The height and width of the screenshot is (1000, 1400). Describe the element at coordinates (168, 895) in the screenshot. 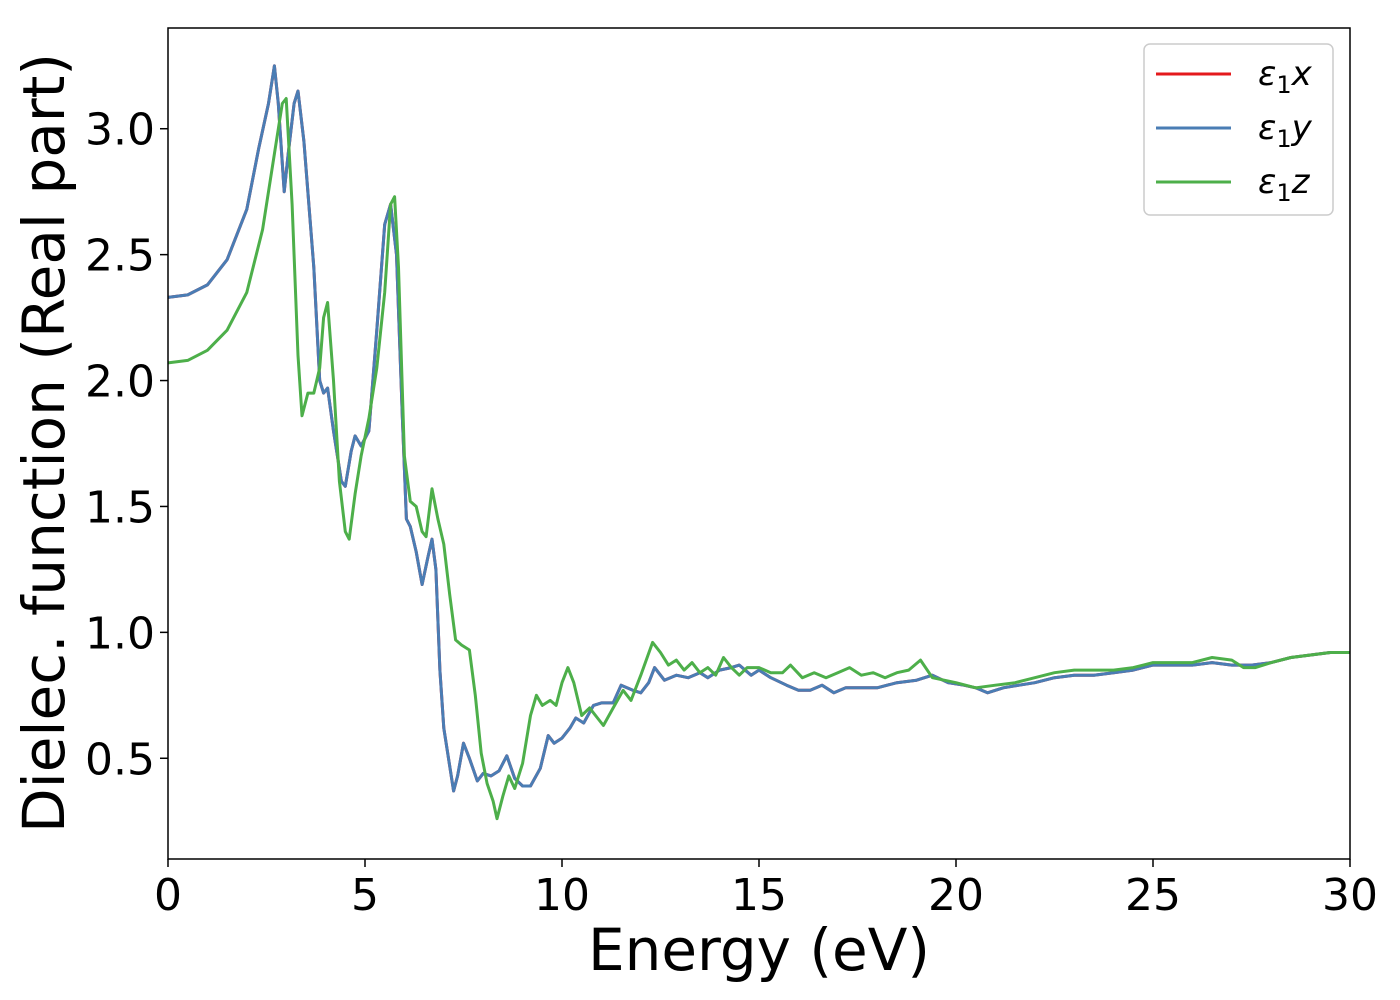

I see `x-tick-label: 0` at that location.